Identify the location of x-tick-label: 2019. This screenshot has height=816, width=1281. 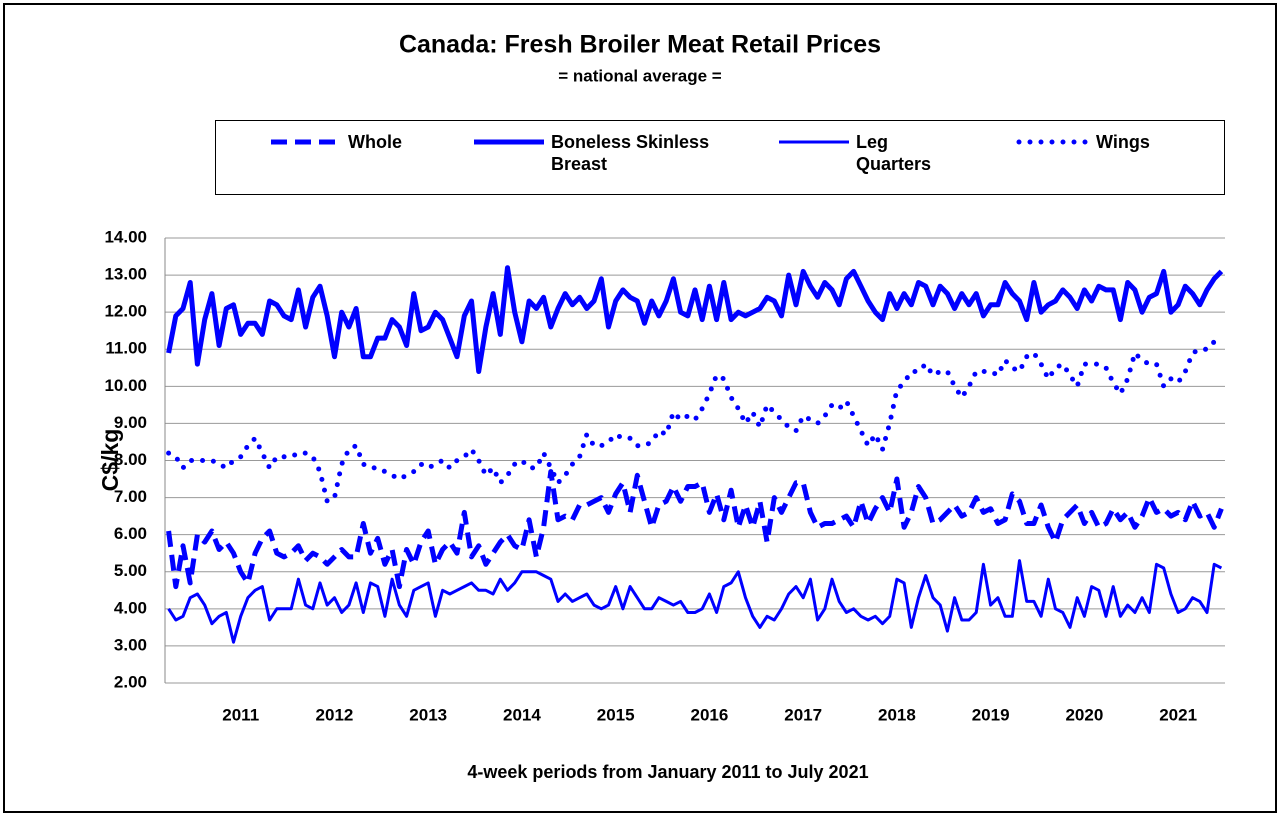
(991, 714).